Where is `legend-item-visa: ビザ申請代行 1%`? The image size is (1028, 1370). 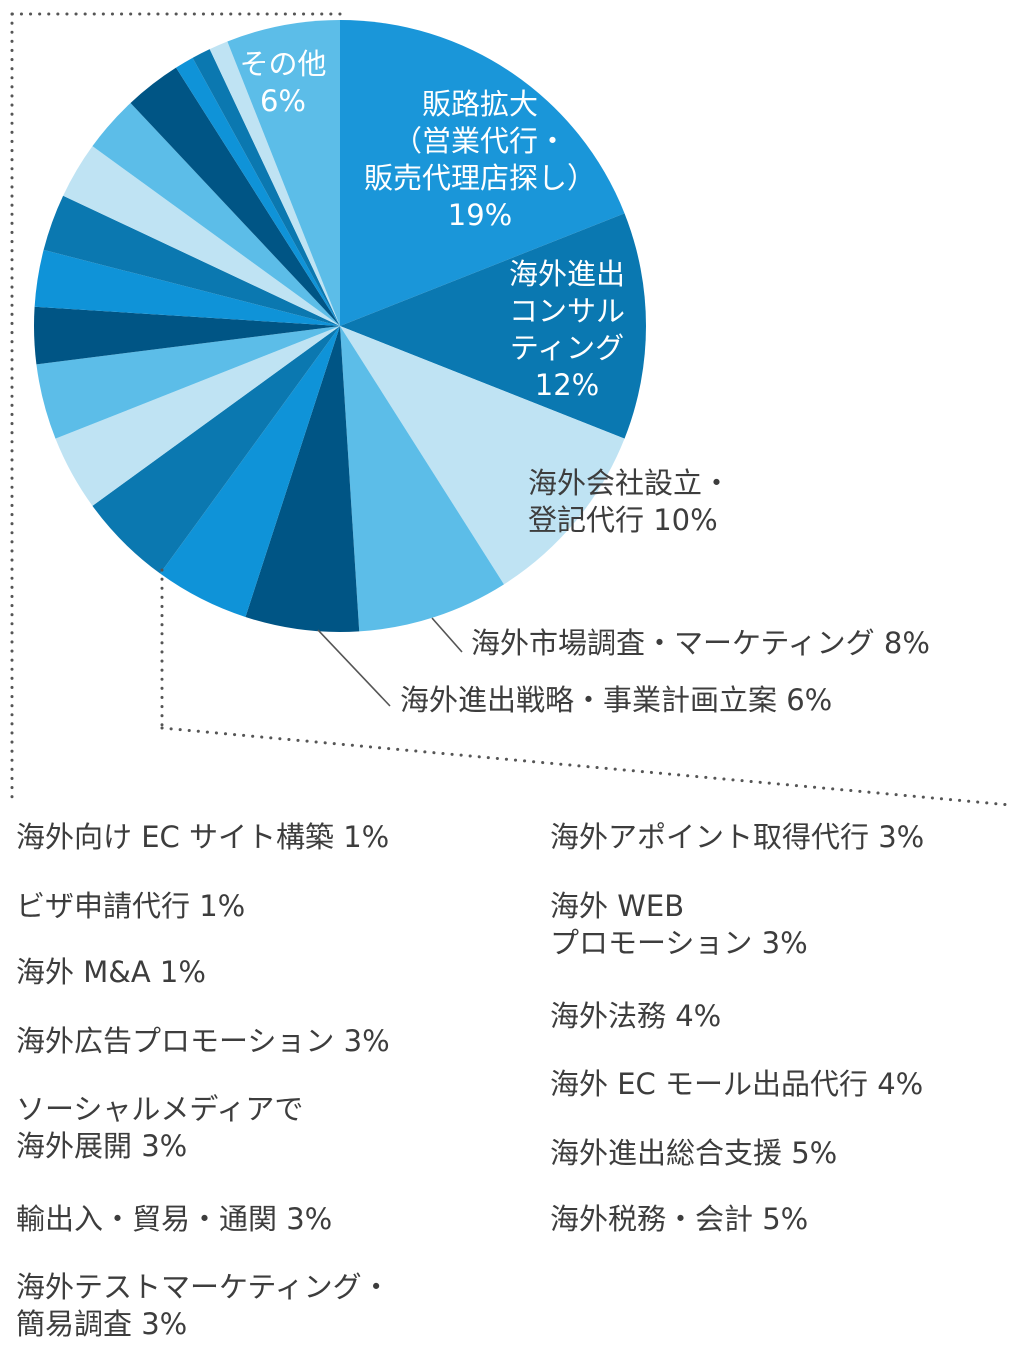
legend-item-visa: ビザ申請代行 1% is located at coordinates (131, 906).